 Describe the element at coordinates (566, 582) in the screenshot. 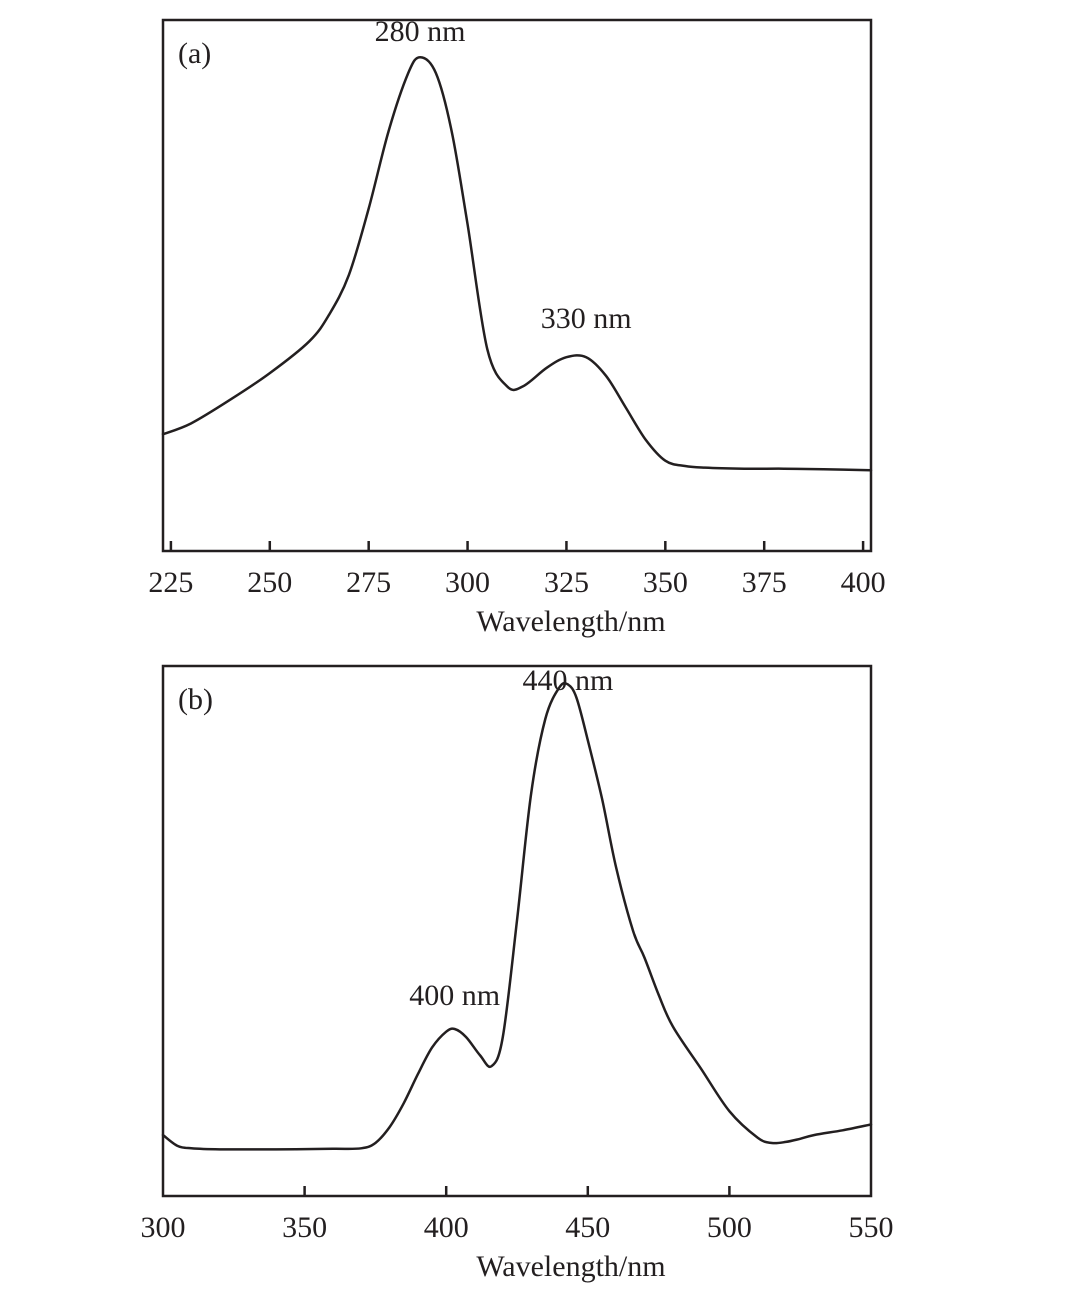

I see `x-tick-label-a: 325` at that location.